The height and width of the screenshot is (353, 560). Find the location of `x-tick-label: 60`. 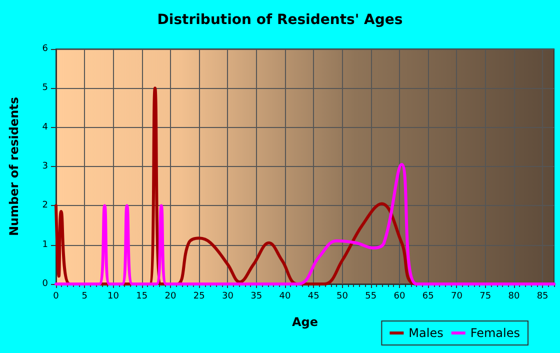

x-tick-label: 60 is located at coordinates (400, 297).